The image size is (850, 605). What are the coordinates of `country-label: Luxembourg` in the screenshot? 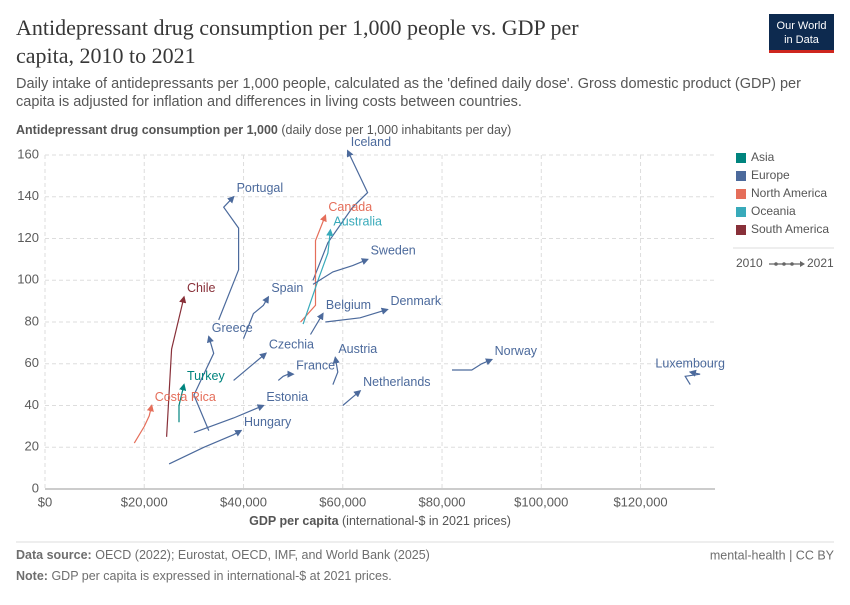 It's located at (690, 363).